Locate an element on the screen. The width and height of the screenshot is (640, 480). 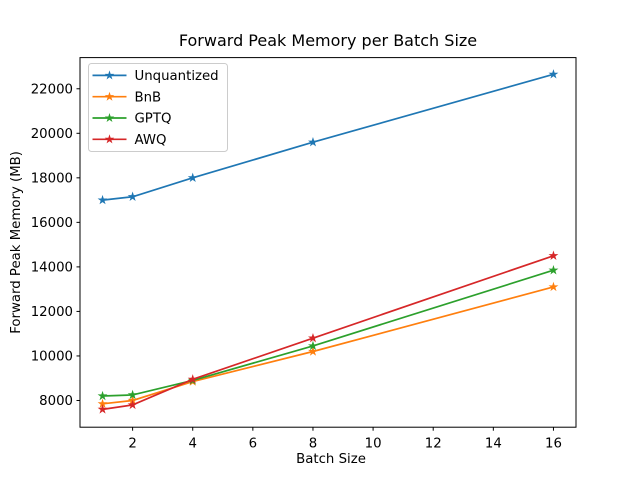
legend-box is located at coordinates (158, 107).